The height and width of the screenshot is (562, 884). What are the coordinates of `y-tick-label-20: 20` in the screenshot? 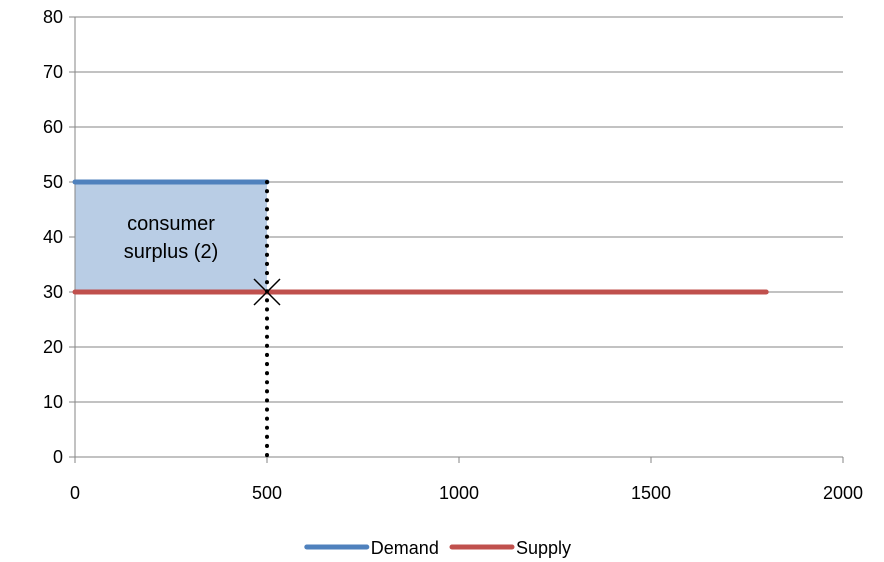 It's located at (53, 347).